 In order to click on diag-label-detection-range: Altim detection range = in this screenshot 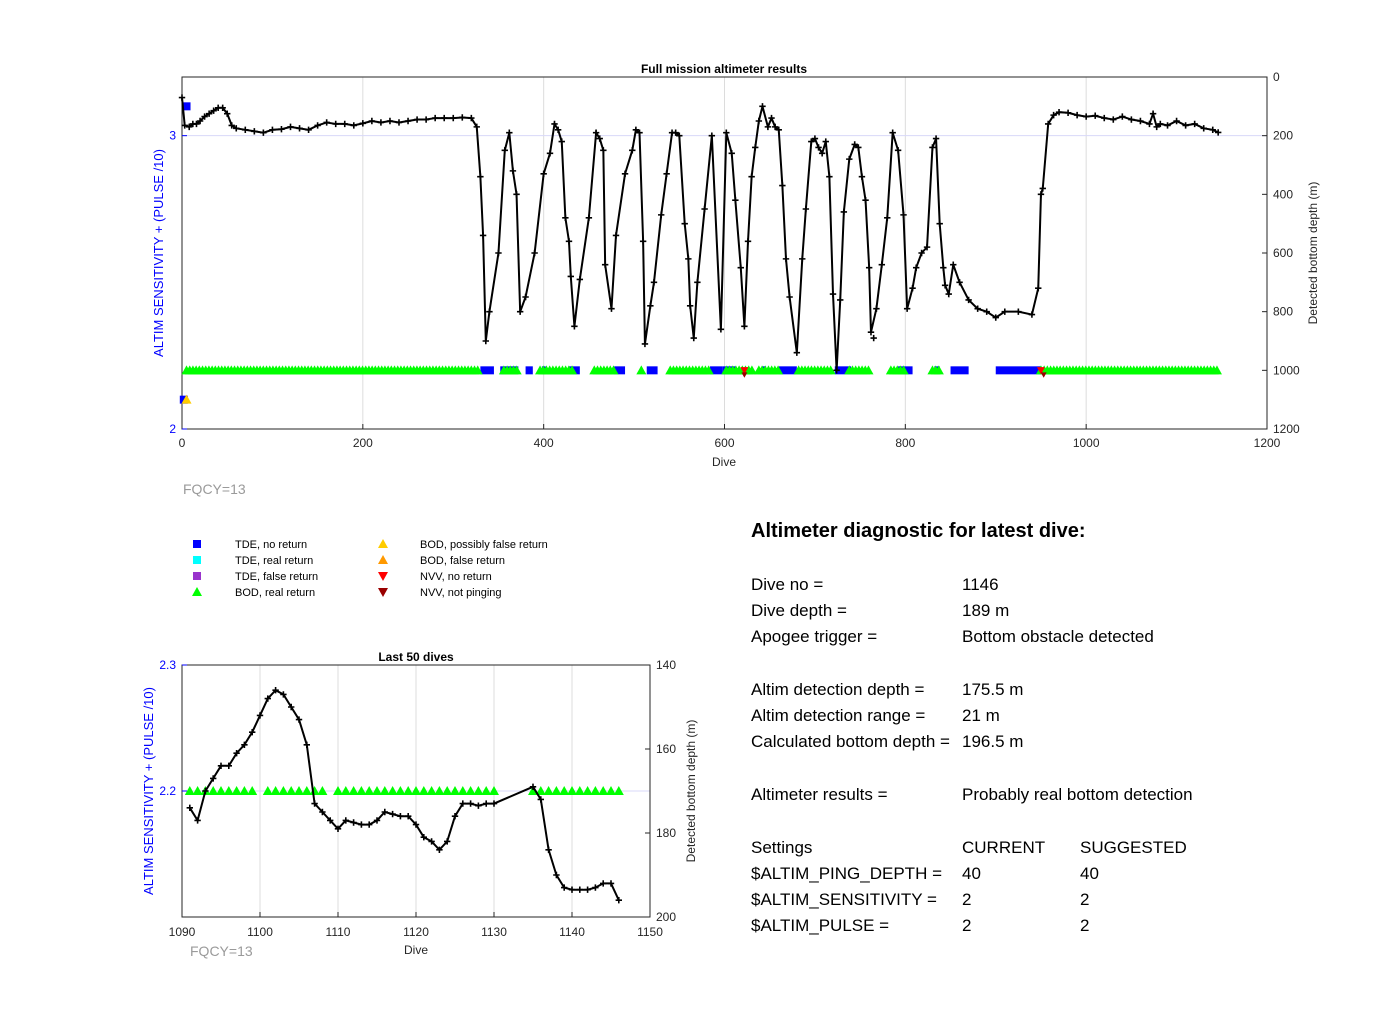, I will do `click(838, 715)`.